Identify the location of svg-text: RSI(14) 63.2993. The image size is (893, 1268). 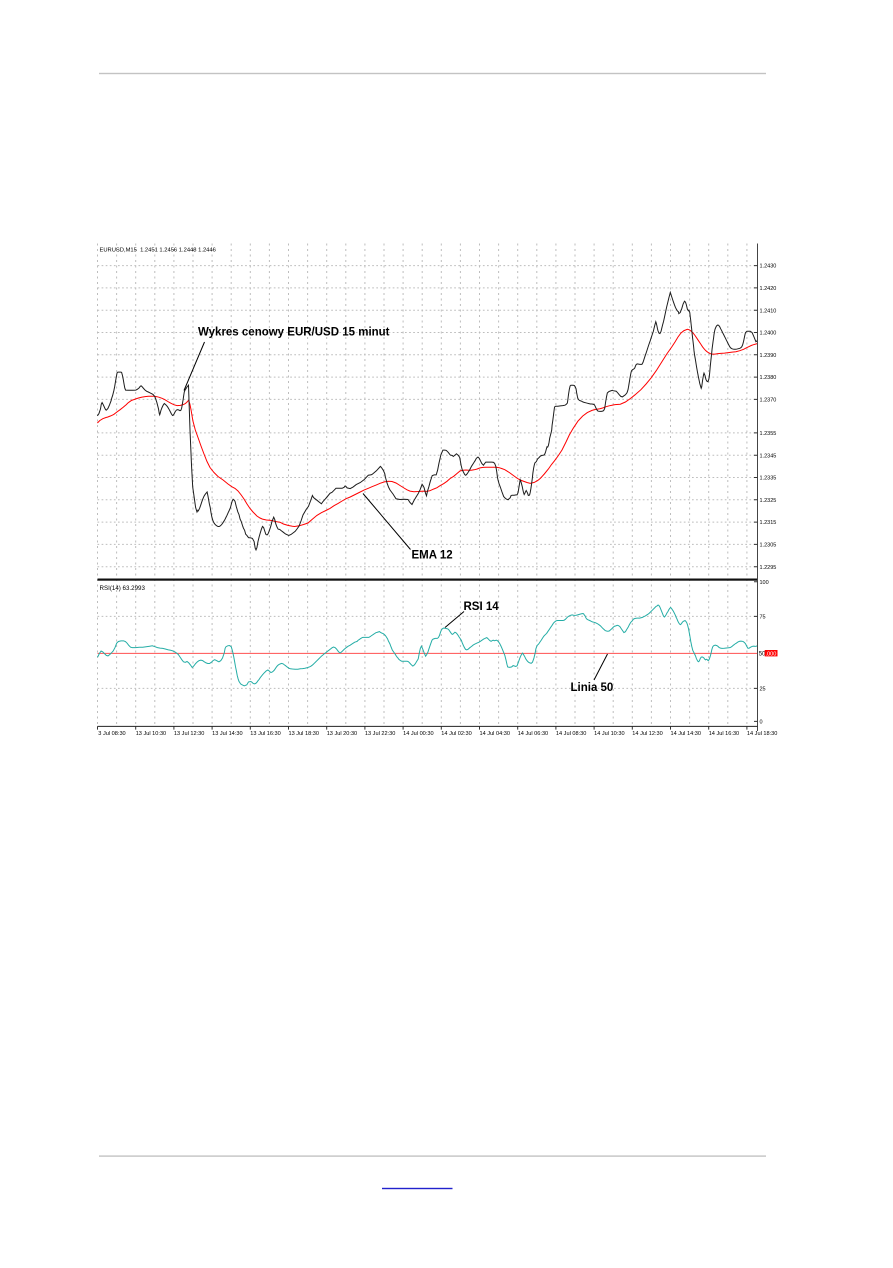
(123, 588).